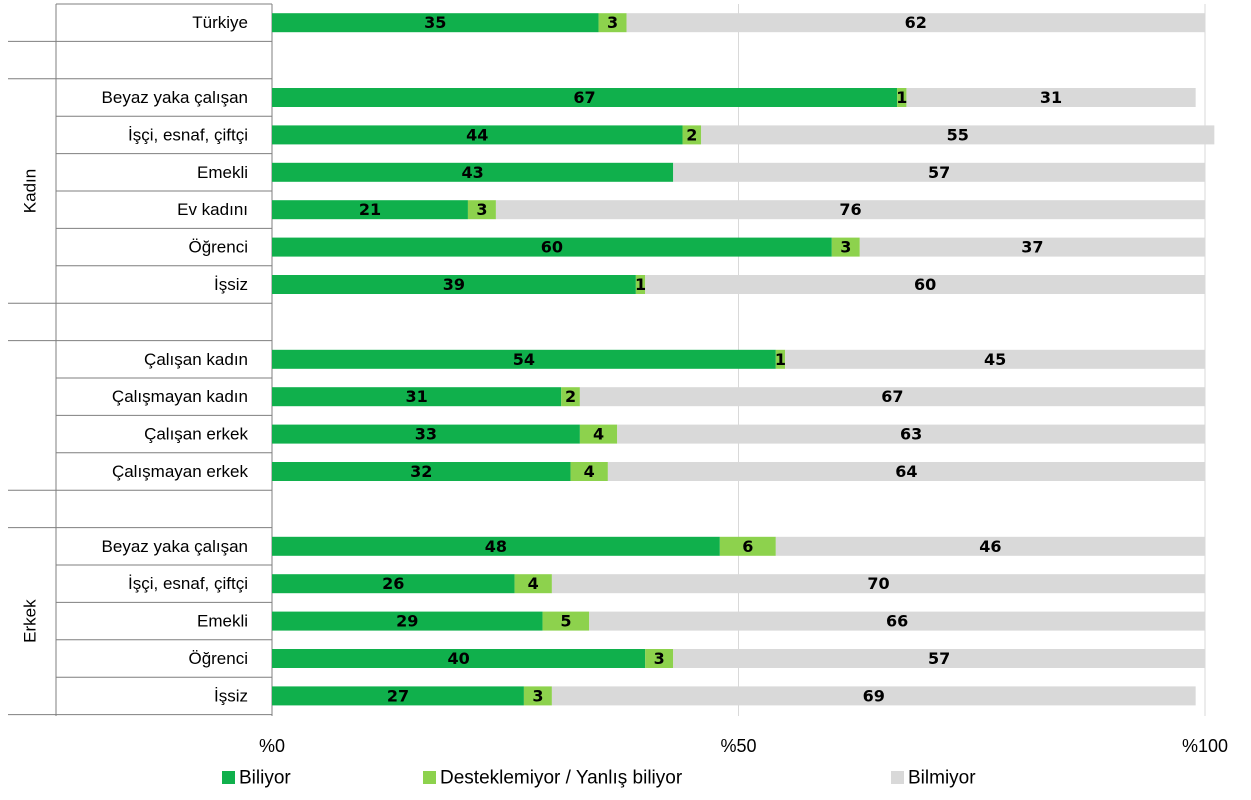 The height and width of the screenshot is (800, 1251). I want to click on x-tick-label: %100, so click(1205, 746).